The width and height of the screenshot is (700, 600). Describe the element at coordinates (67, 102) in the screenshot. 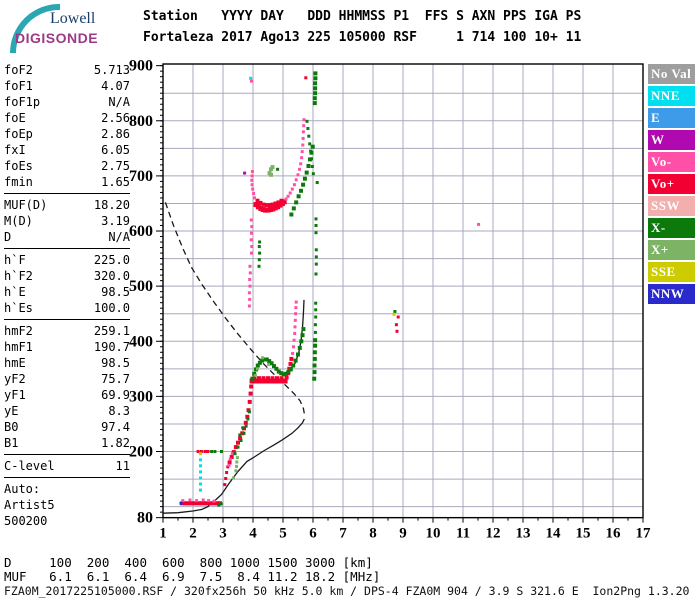

I see `parameter-row: foF1p N/A` at that location.